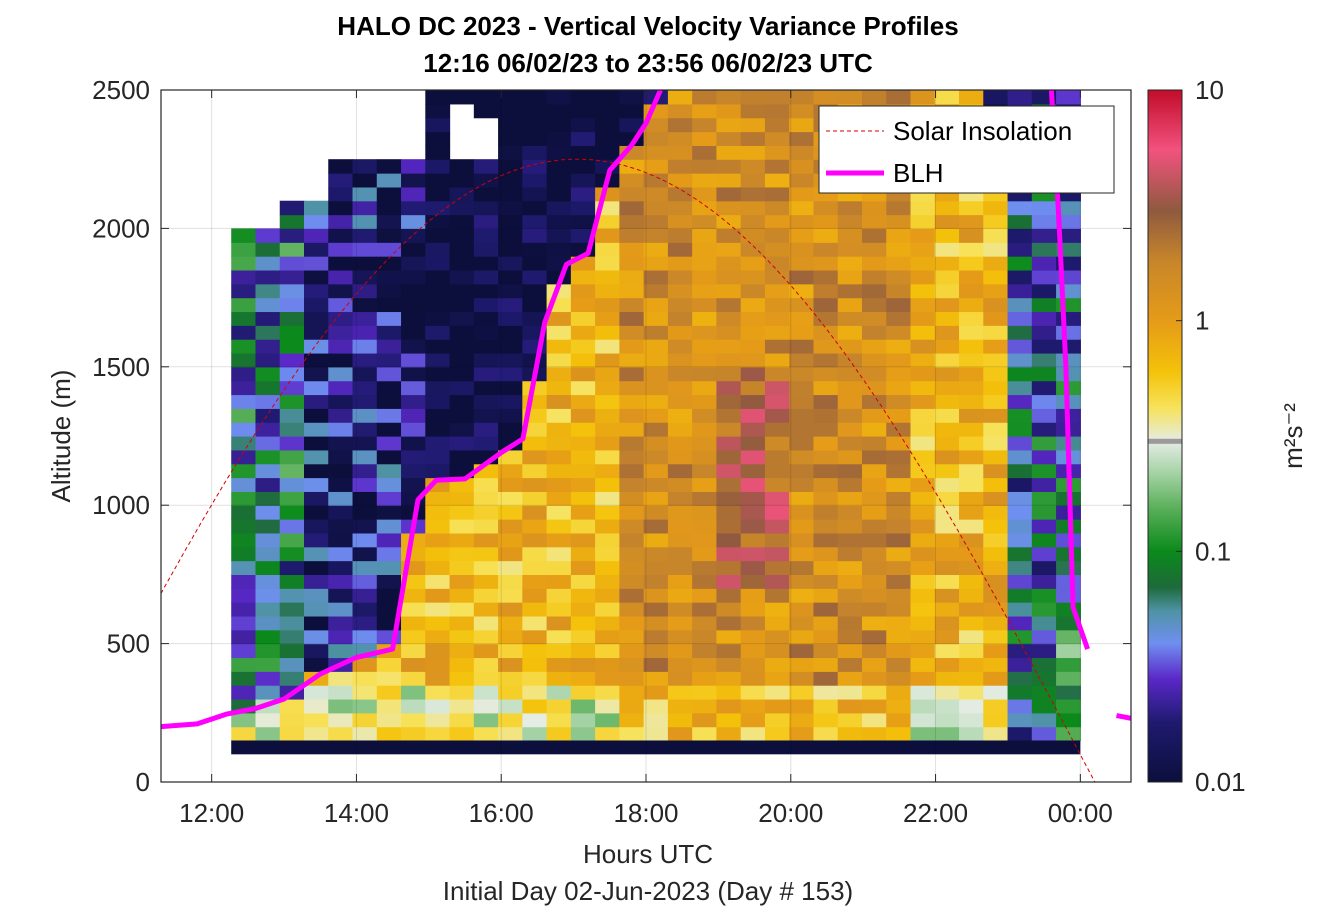 The height and width of the screenshot is (911, 1343). Describe the element at coordinates (121, 90) in the screenshot. I see `y-tick-label: 2500` at that location.